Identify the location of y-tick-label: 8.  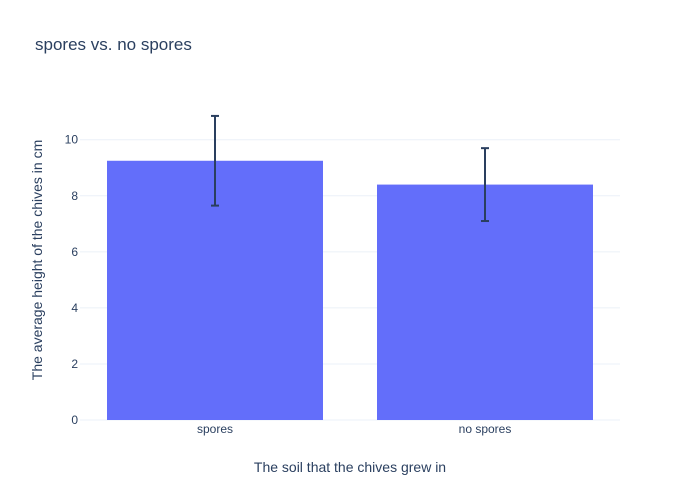
(74, 196).